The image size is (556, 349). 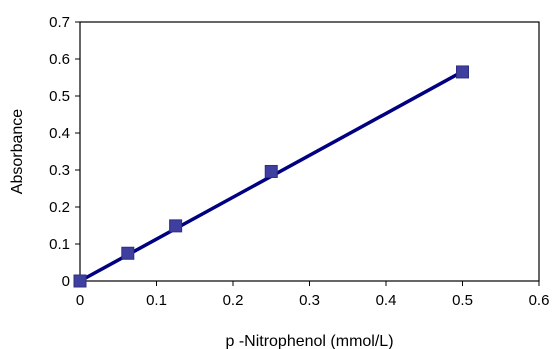 What do you see at coordinates (59, 59) in the screenshot?
I see `y-tick-label: 0.6` at bounding box center [59, 59].